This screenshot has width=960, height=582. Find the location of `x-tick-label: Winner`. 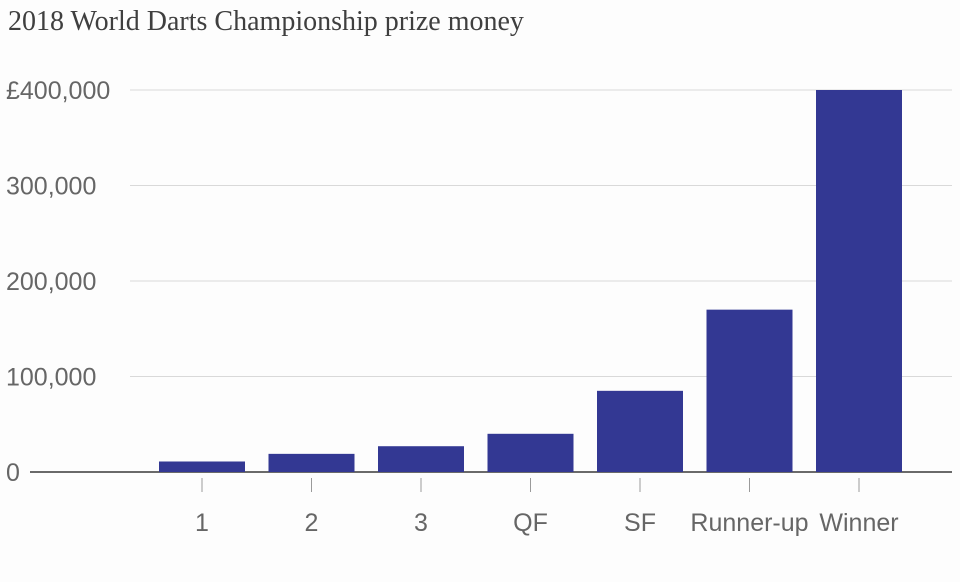

x-tick-label: Winner is located at coordinates (858, 523).